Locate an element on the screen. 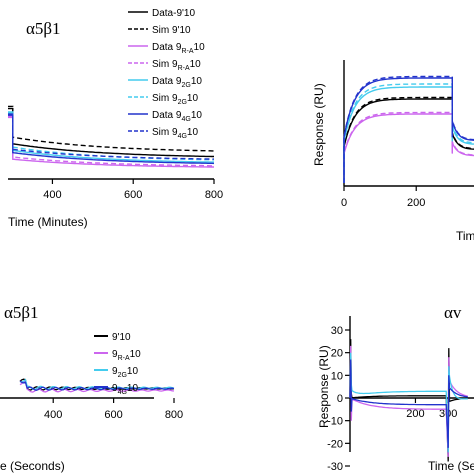 The height and width of the screenshot is (474, 474). legend-label: Data 92G10 is located at coordinates (177, 82).